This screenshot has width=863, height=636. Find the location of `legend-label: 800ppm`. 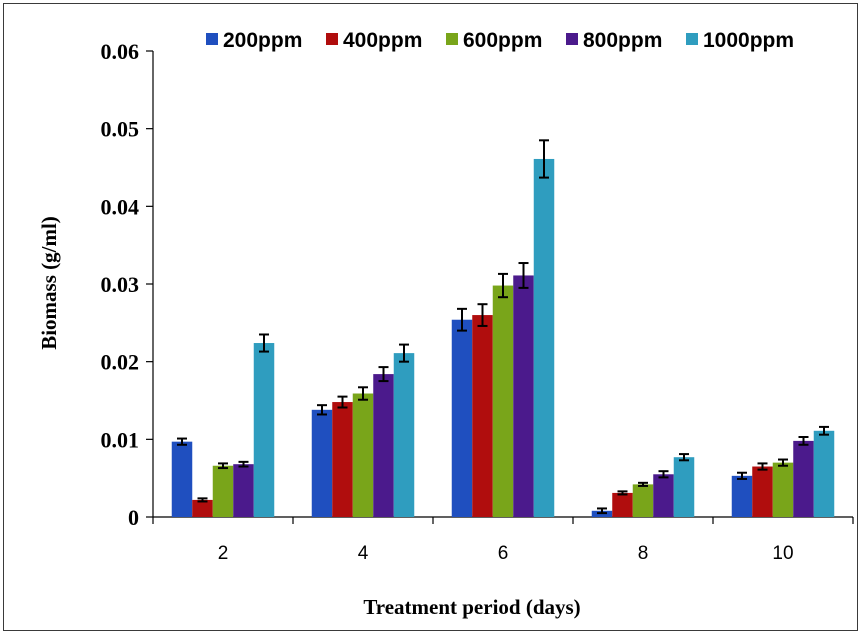

legend-label: 800ppm is located at coordinates (622, 40).